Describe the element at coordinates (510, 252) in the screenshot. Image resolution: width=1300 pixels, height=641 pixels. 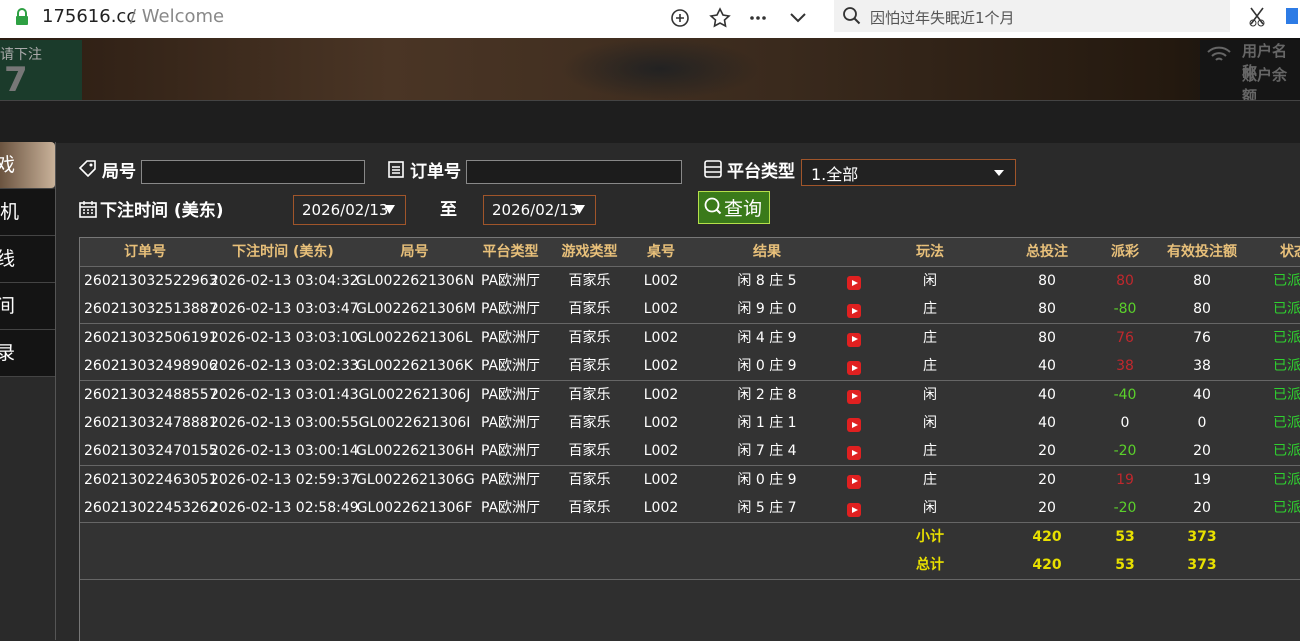
I see `table-cell: 平台类型` at that location.